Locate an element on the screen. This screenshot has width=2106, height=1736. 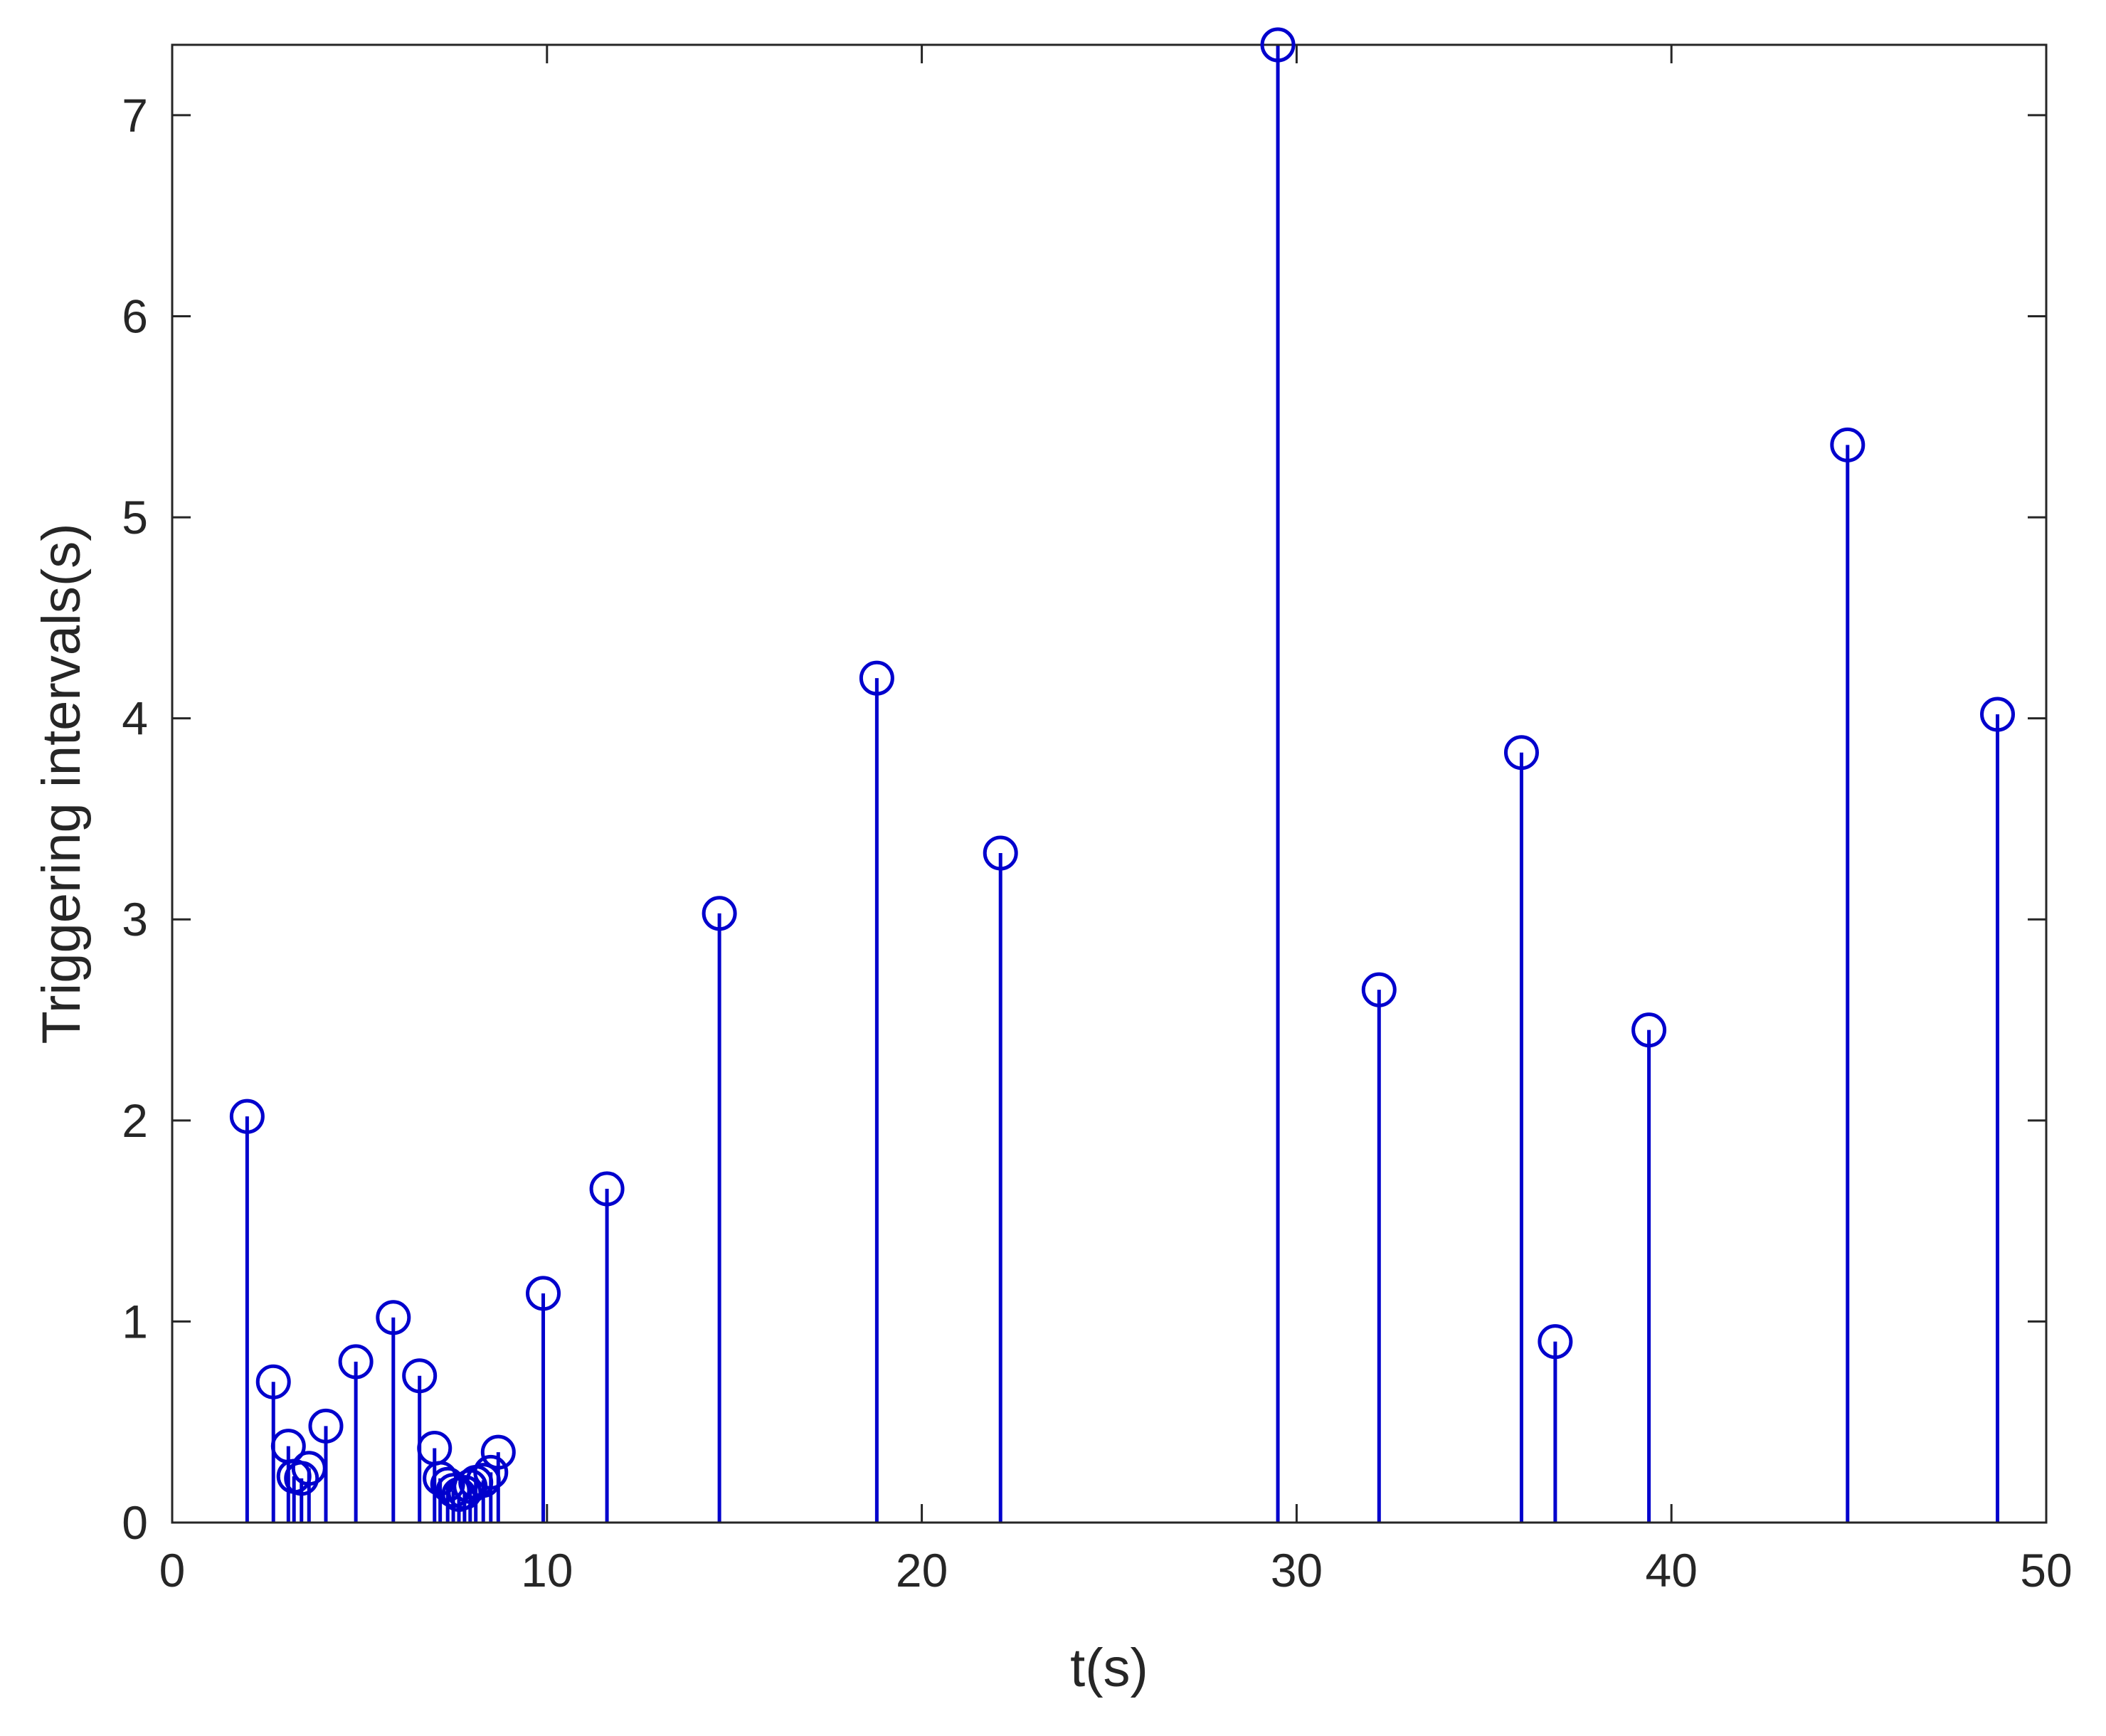
x-axis-label: t(s) is located at coordinates (1109, 1668).